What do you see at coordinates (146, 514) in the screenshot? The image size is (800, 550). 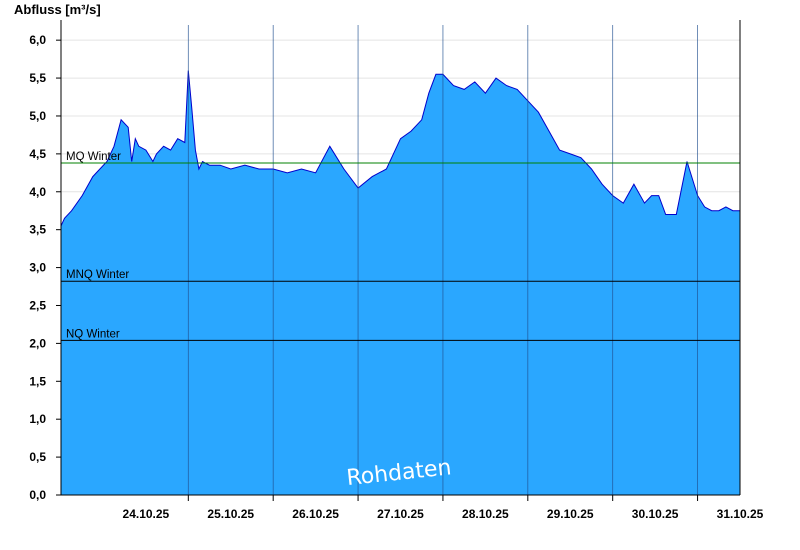 I see `x-tick-label: 24.10.25` at bounding box center [146, 514].